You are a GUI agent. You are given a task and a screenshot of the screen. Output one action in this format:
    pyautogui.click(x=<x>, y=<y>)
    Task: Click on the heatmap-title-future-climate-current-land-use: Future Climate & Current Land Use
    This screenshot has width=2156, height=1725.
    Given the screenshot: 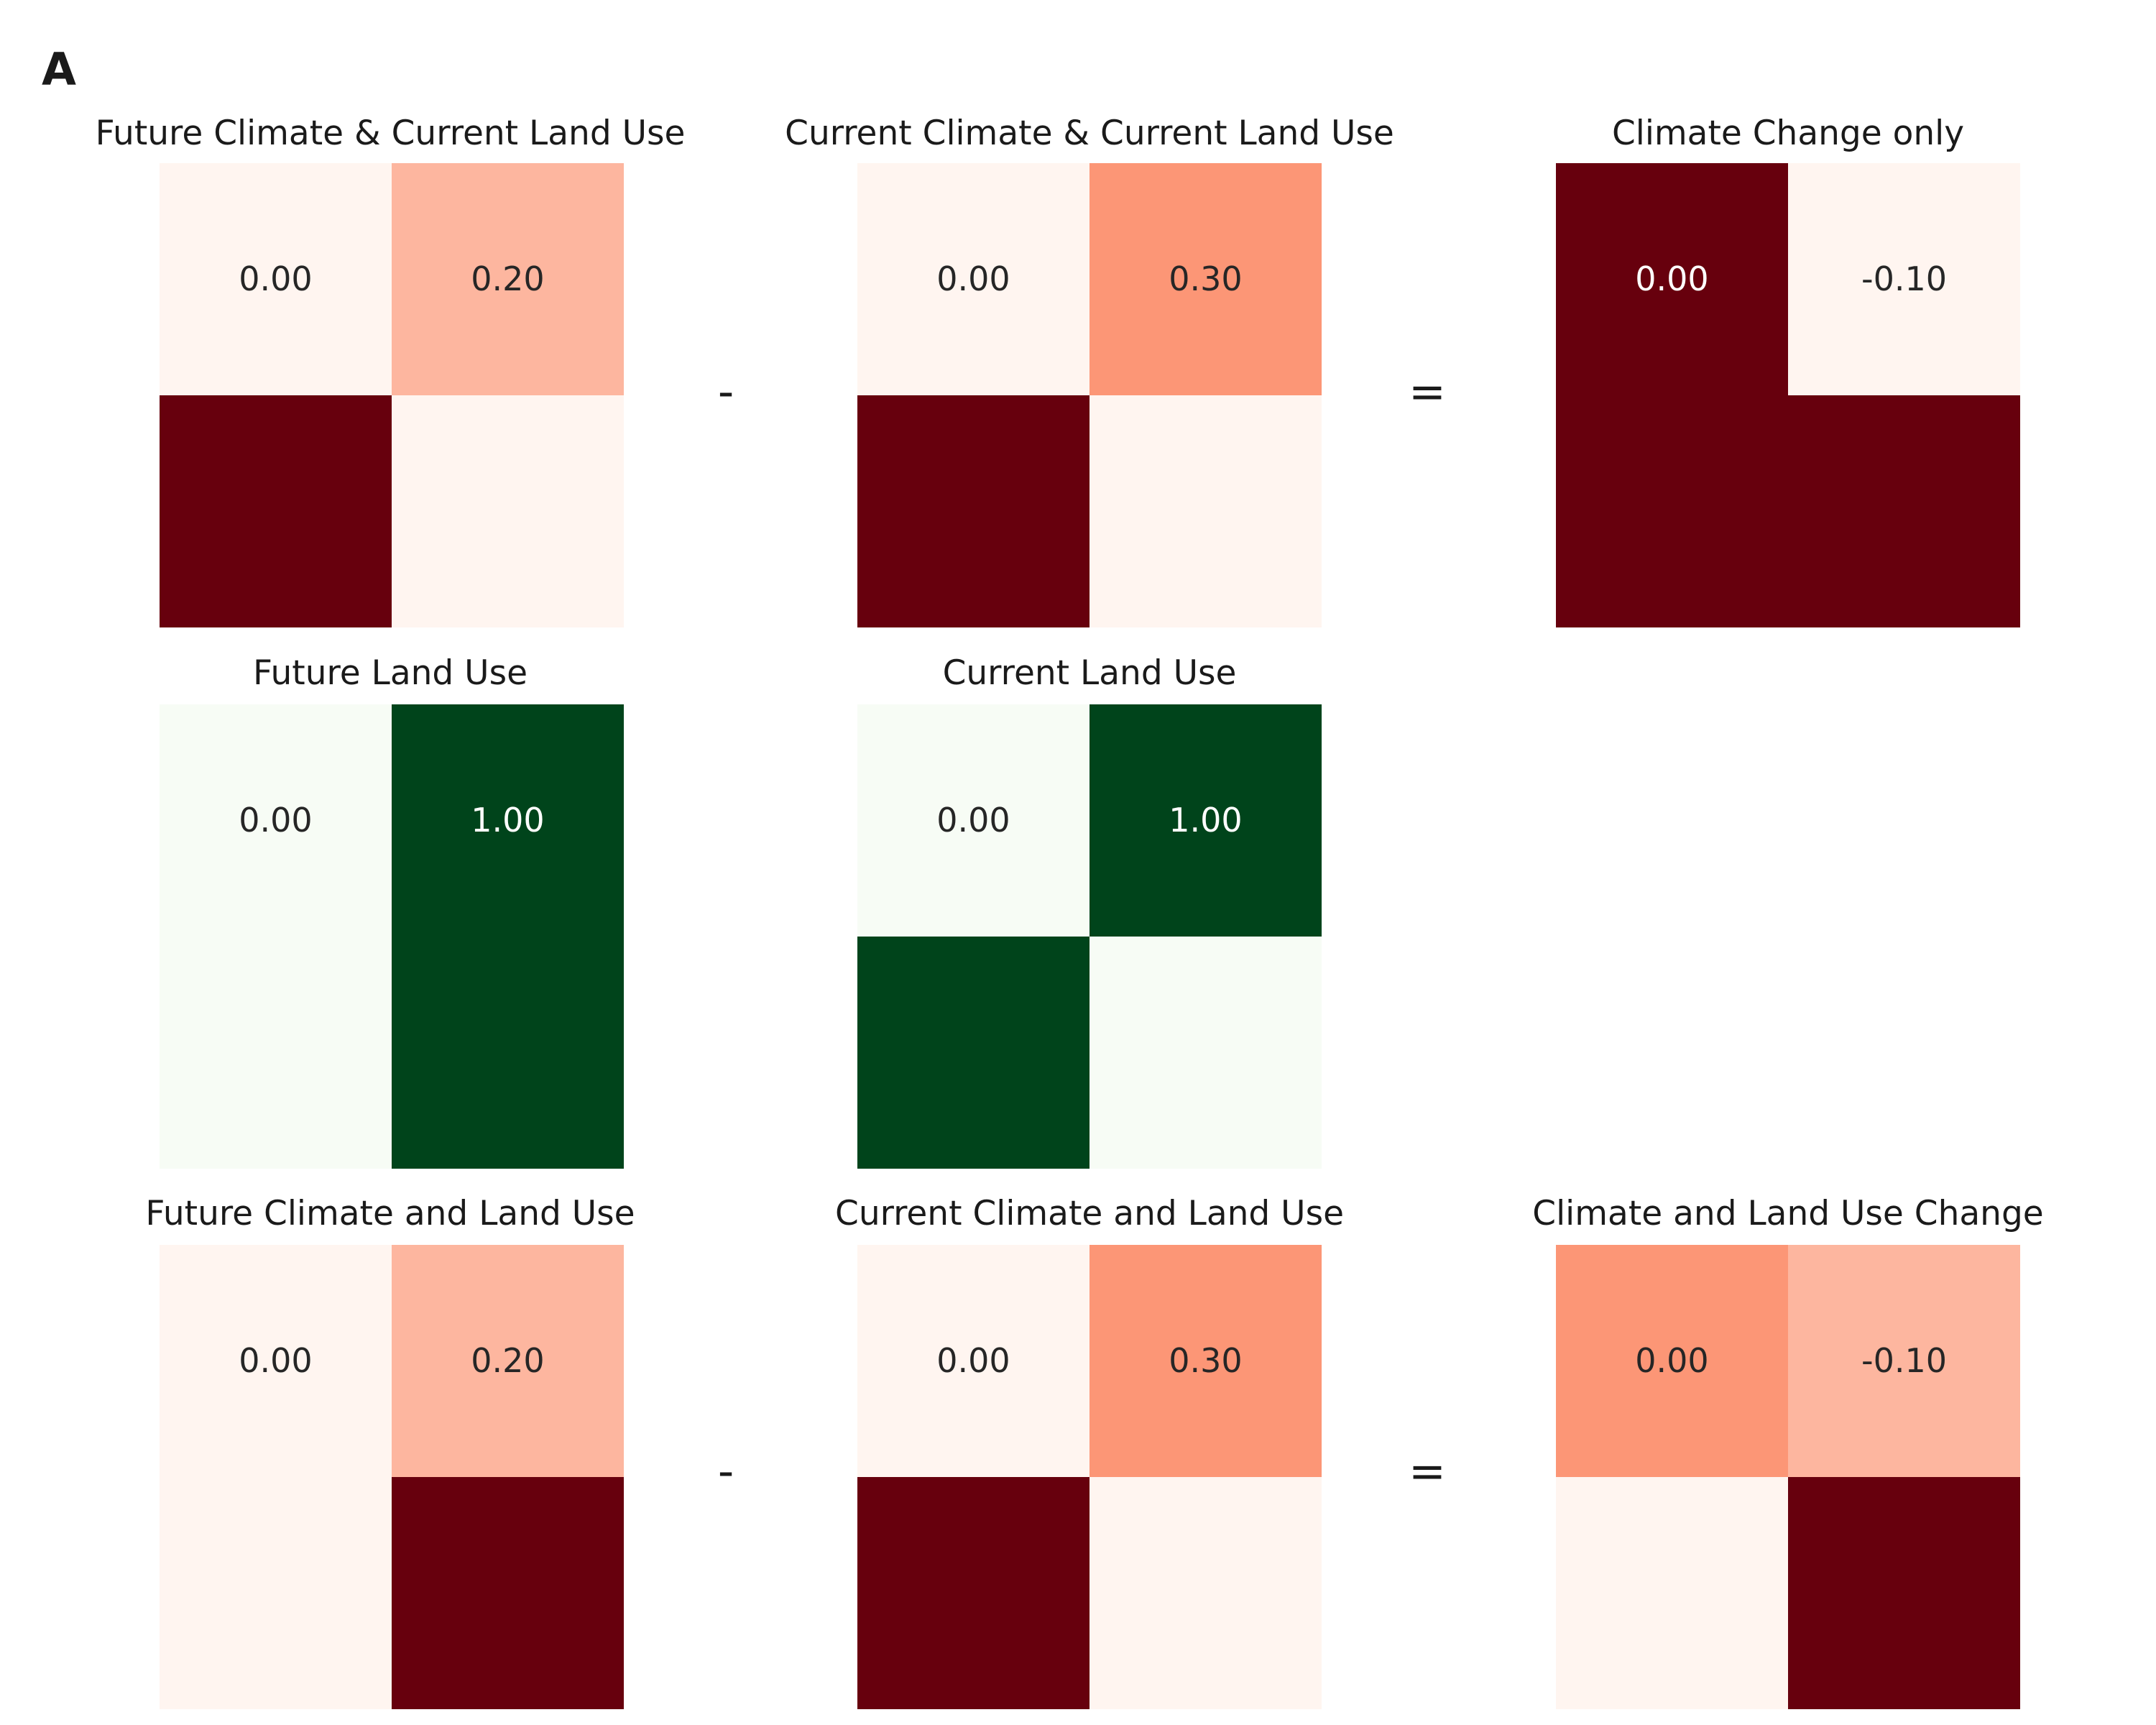 What is the action you would take?
    pyautogui.click(x=390, y=133)
    